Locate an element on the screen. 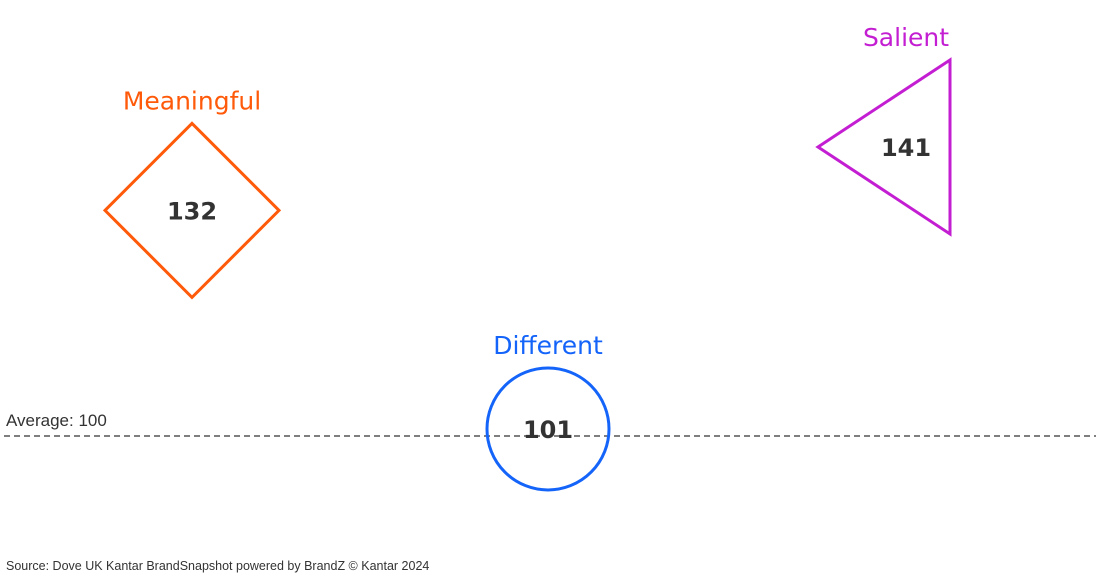 Image resolution: width=1100 pixels, height=587 pixels. meaningful-diamond-marker is located at coordinates (192, 210).